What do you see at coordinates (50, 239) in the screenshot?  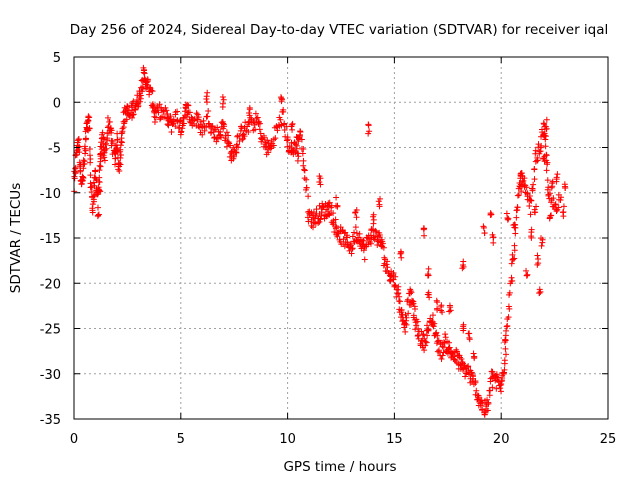 I see `y-tick-label: -15` at bounding box center [50, 239].